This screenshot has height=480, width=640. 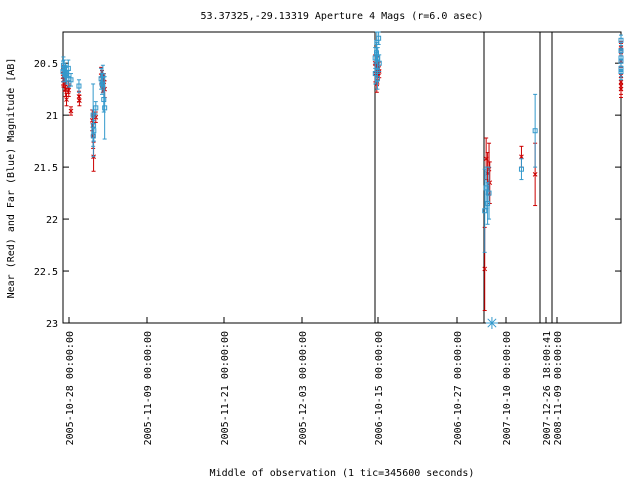 What do you see at coordinates (70, 388) in the screenshot?
I see `x-tick-label: 2005-10-28 00:00:00` at bounding box center [70, 388].